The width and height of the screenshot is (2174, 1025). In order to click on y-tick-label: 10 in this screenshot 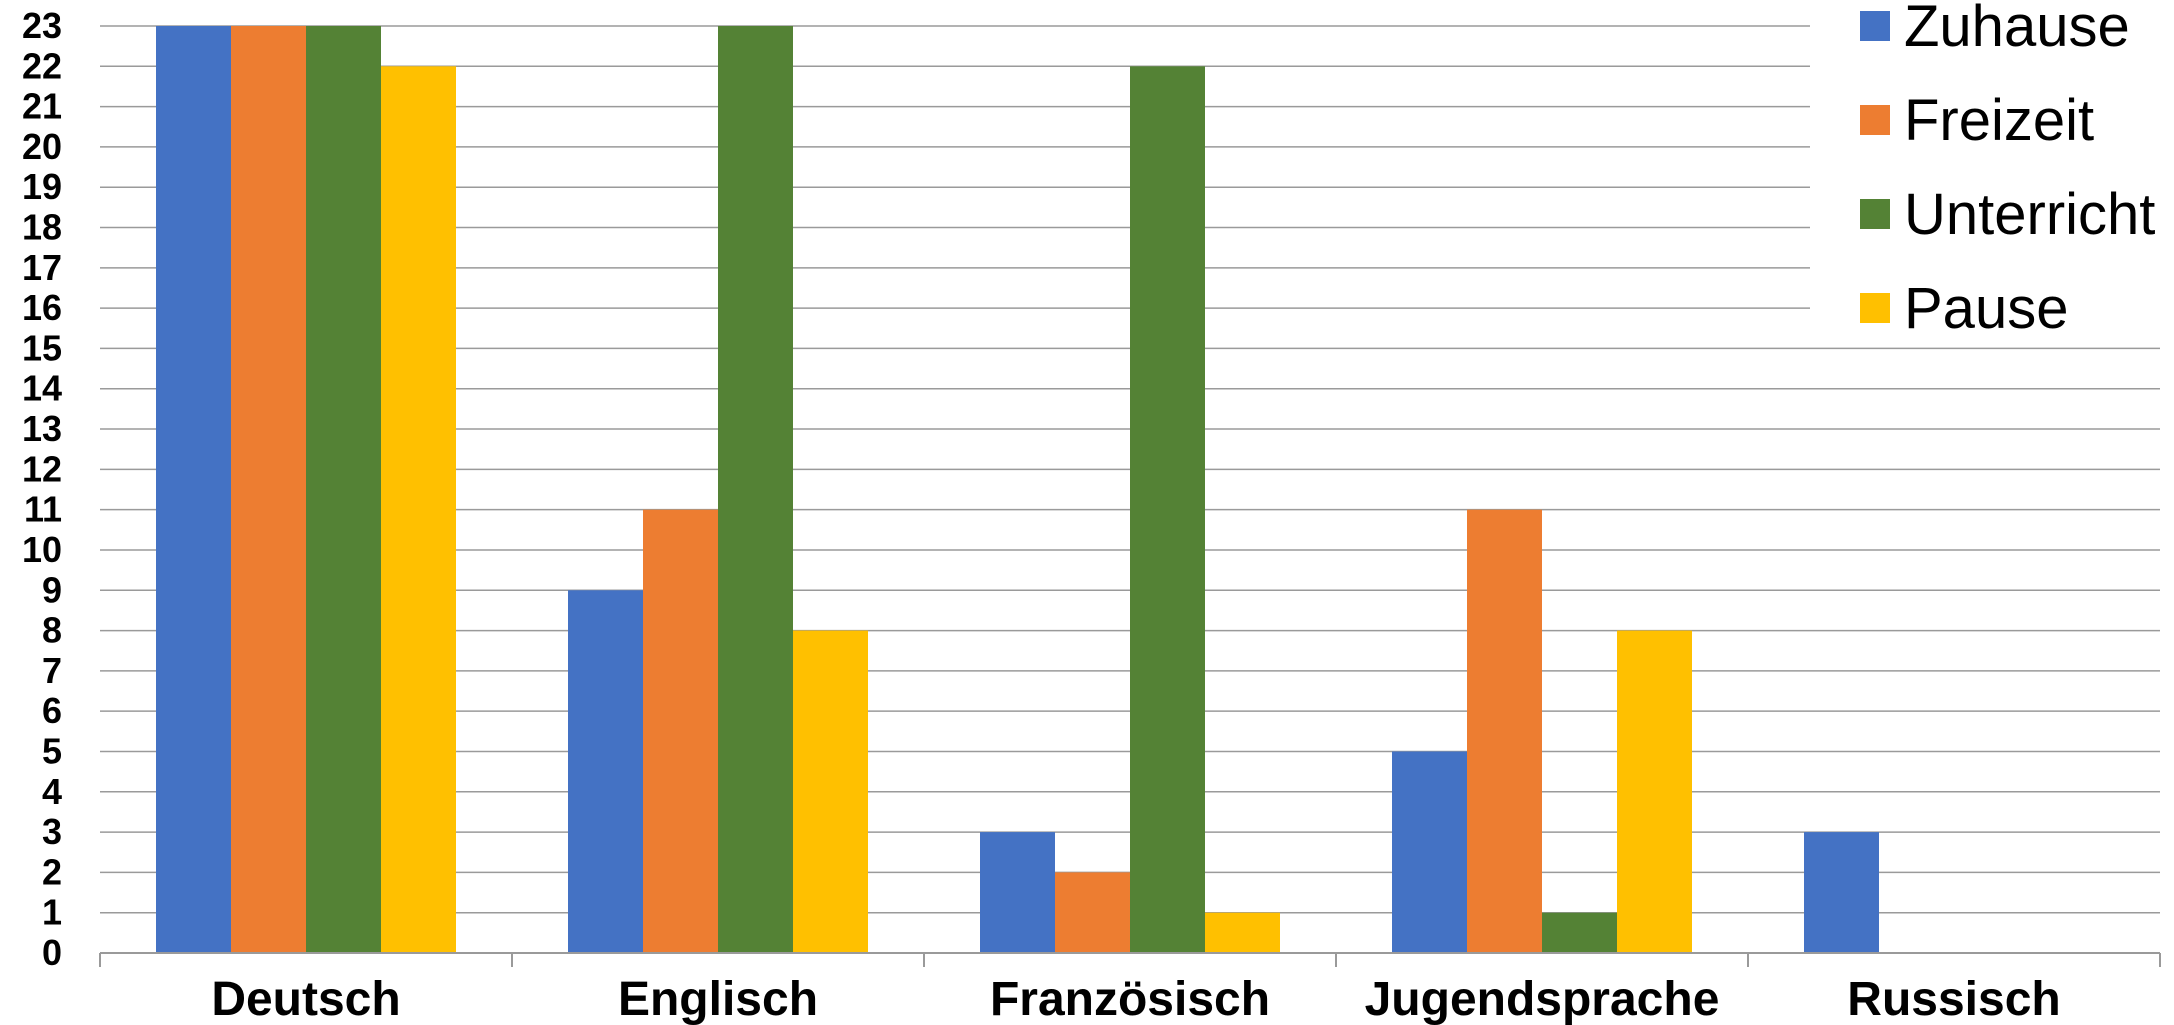, I will do `click(42, 549)`.